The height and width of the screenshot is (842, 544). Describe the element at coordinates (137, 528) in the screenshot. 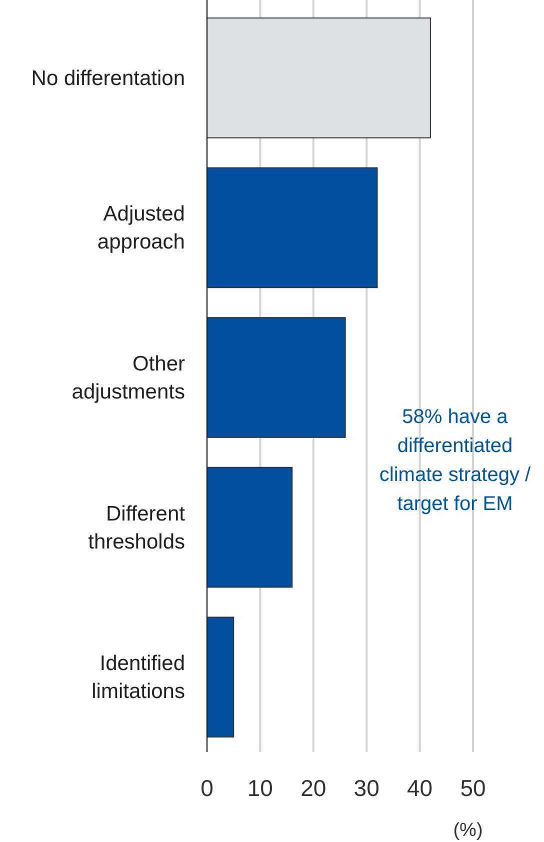

I see `y-tick-label: Different thresholds` at that location.